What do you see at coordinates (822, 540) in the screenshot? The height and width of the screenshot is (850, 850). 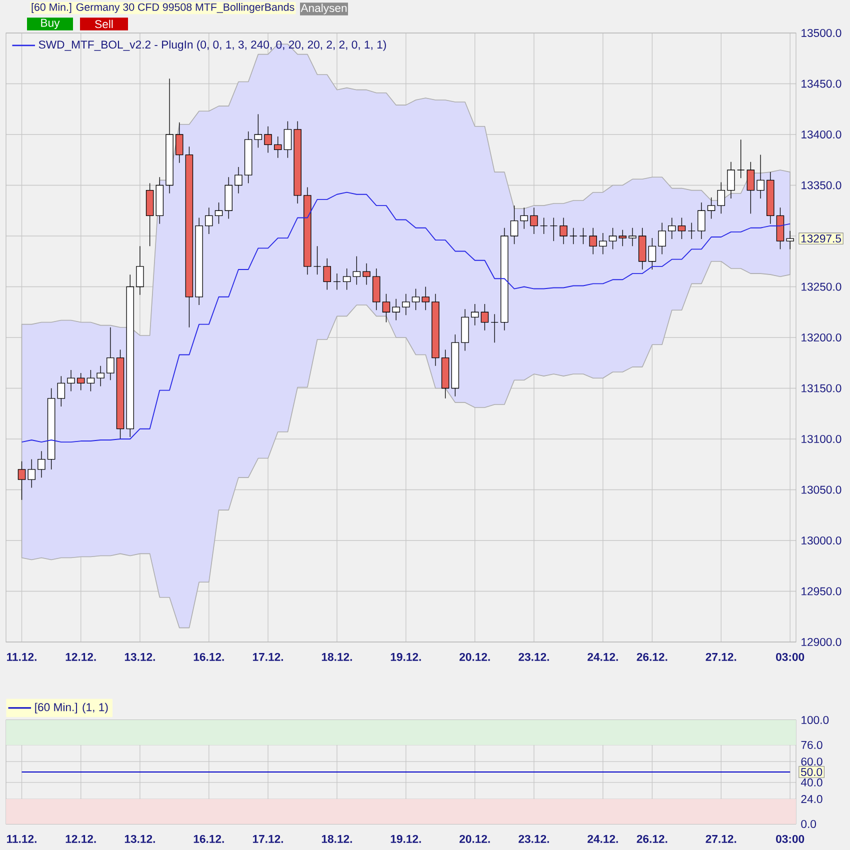 I see `y-tick-label: 13000.0` at bounding box center [822, 540].